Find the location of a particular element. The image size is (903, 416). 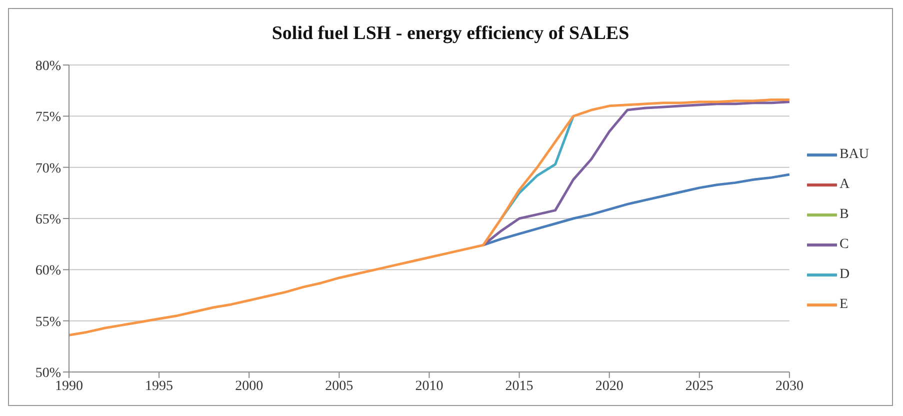

x-tick-label: 2030 is located at coordinates (789, 386).